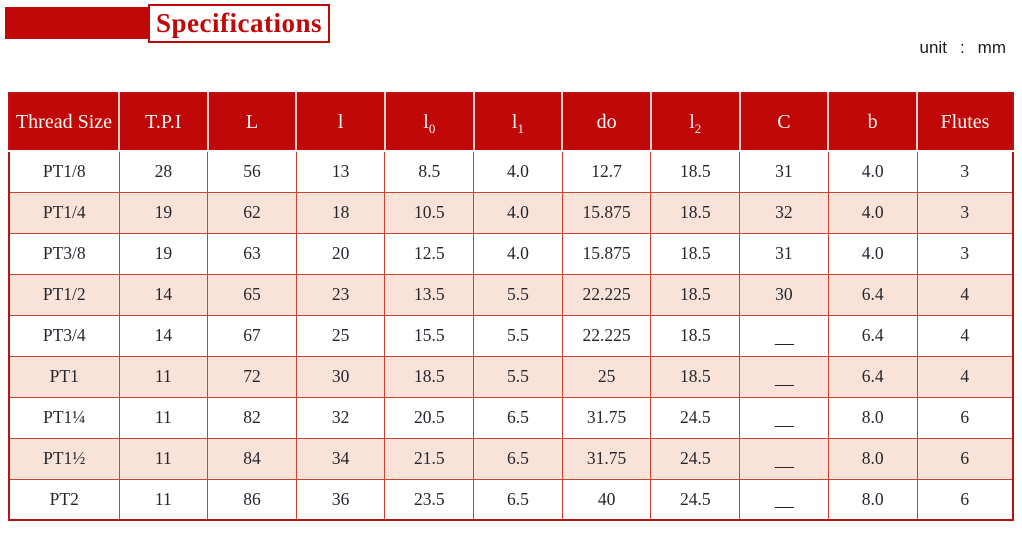  I want to click on column-header: Thread Size, so click(64, 122).